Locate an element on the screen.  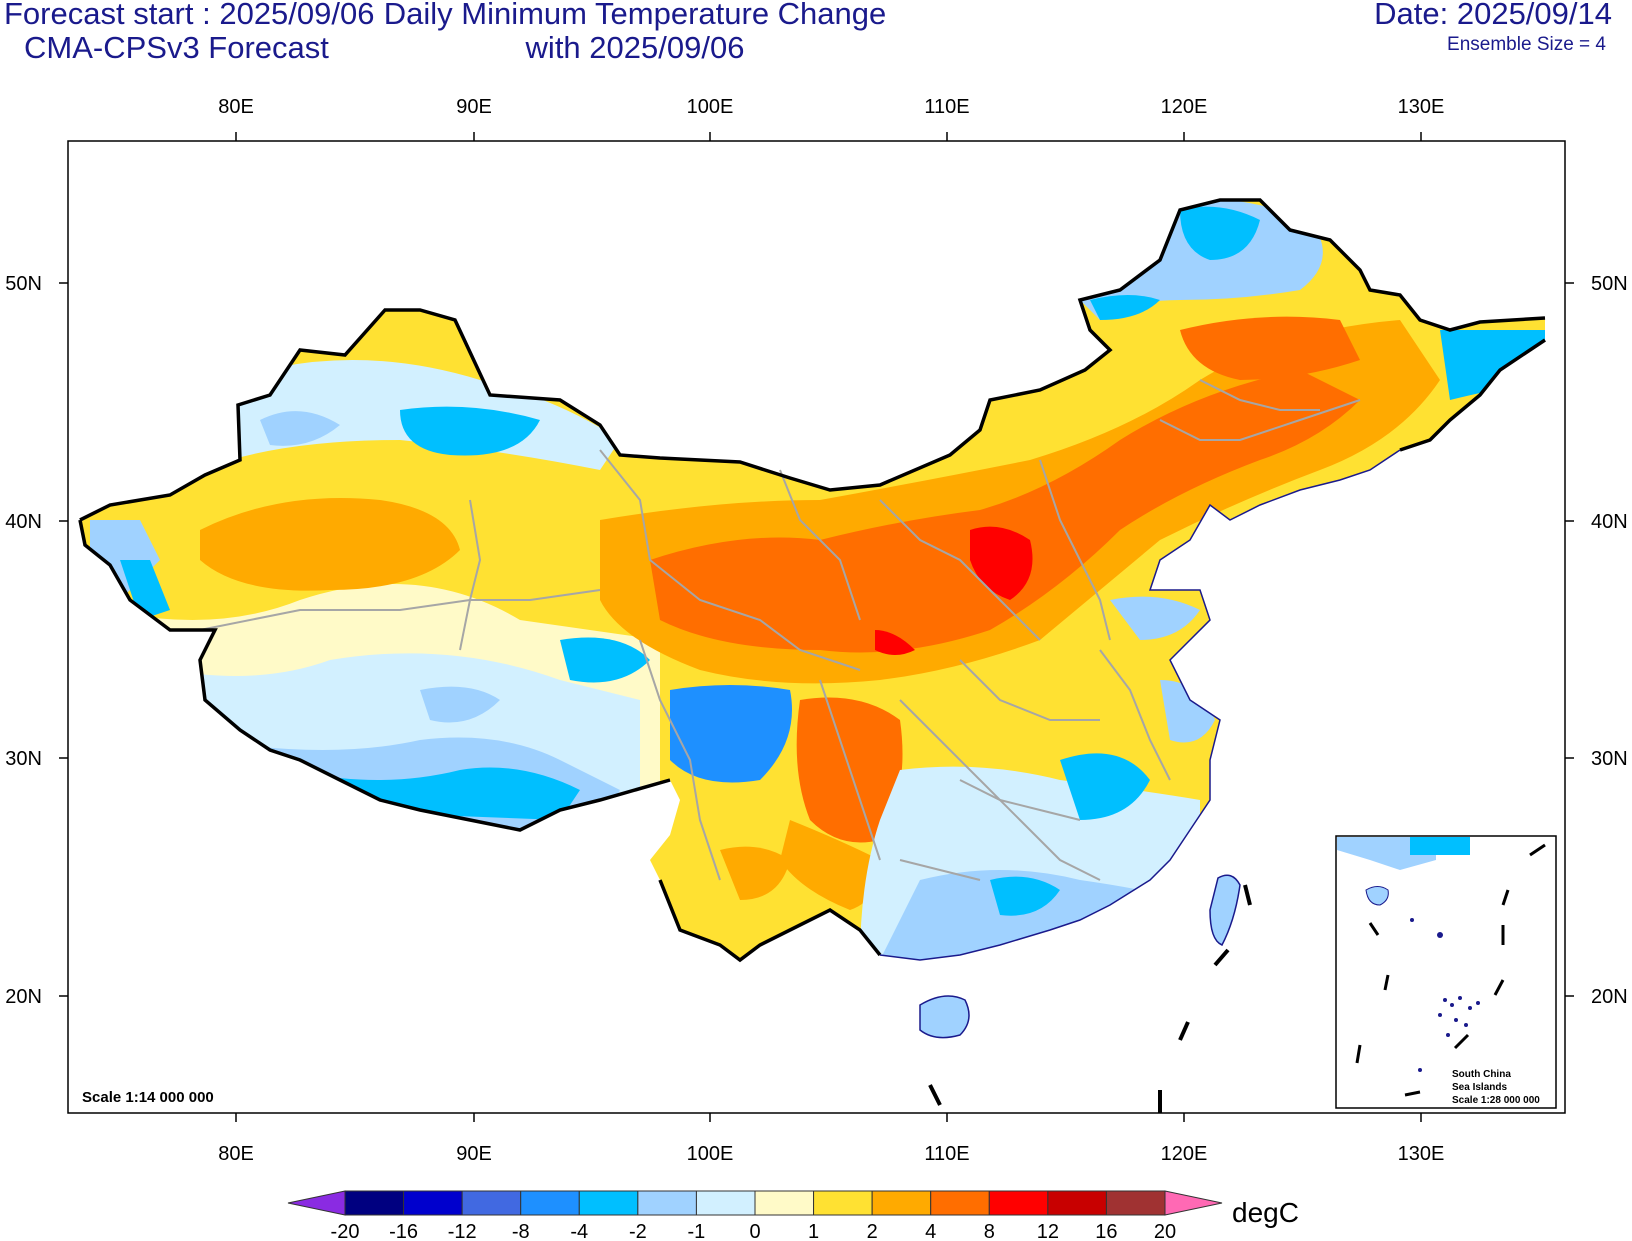
colorbar: -20 -16 -12 -8 -4 -2 -1 0 1 2 4 8 12 16 20 degC is located at coordinates (793, 1215).